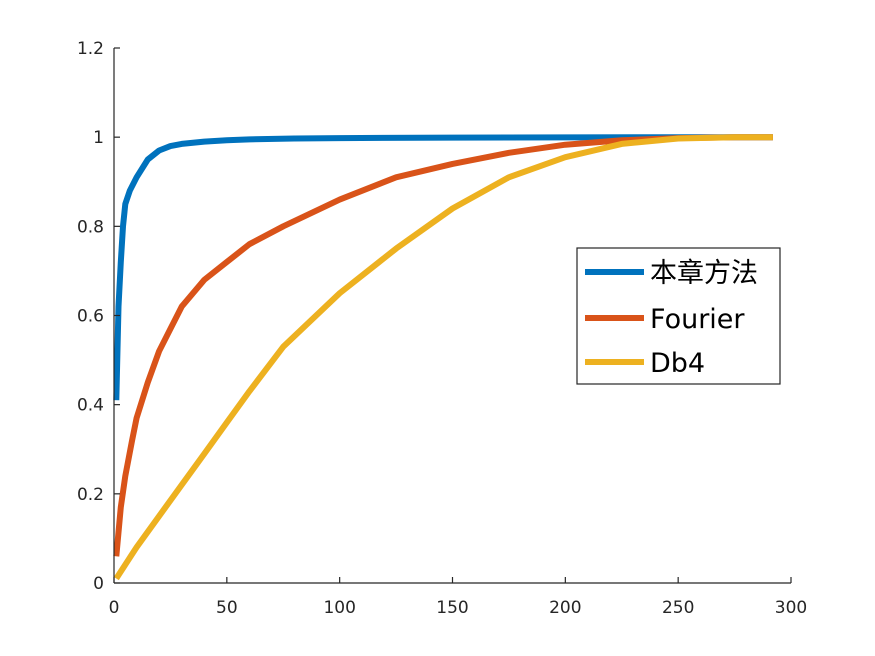 Image resolution: width=875 pixels, height=656 pixels. What do you see at coordinates (90, 227) in the screenshot?
I see `y-tick-label: 0.8` at bounding box center [90, 227].